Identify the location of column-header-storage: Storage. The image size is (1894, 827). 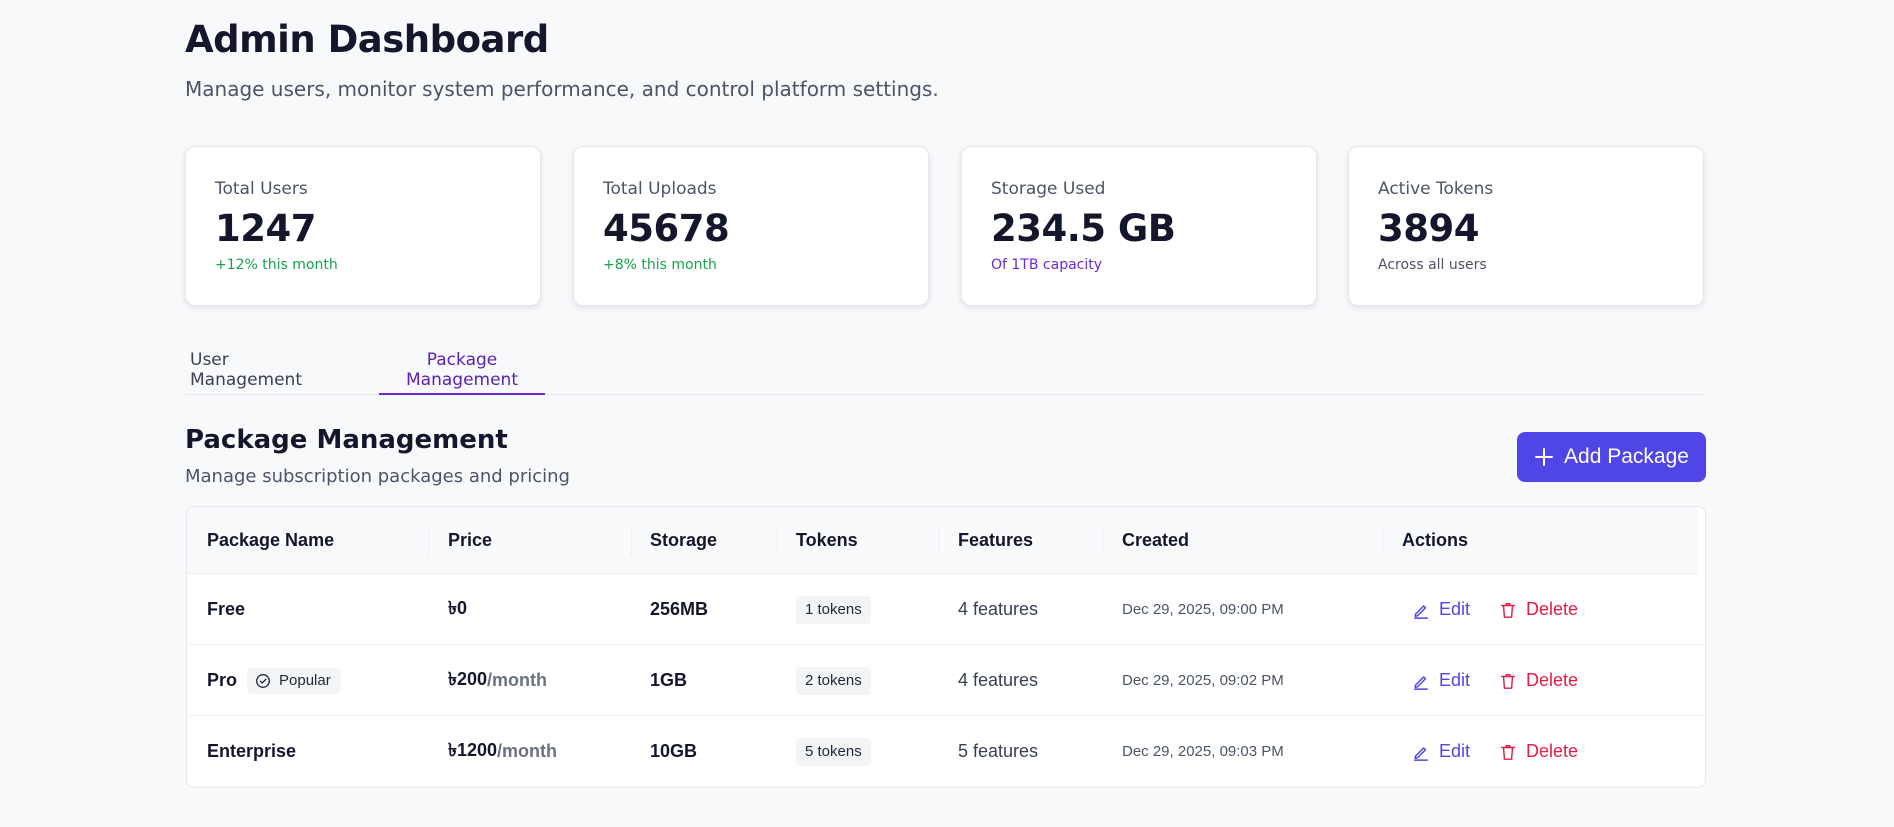
(684, 540).